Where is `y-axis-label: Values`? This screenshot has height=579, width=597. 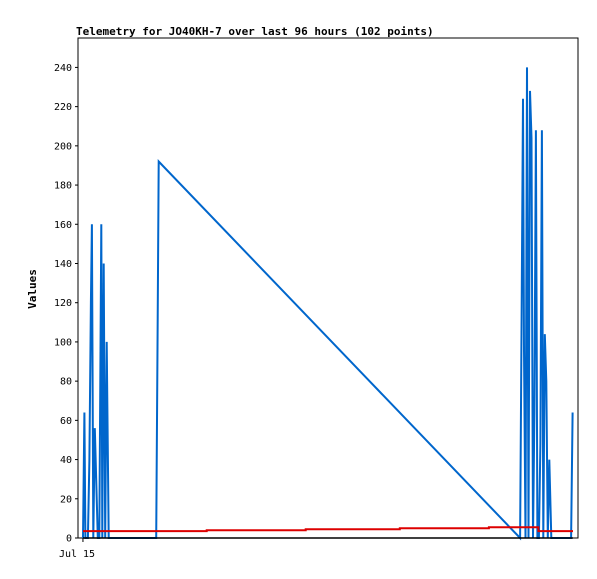 y-axis-label: Values is located at coordinates (32, 289).